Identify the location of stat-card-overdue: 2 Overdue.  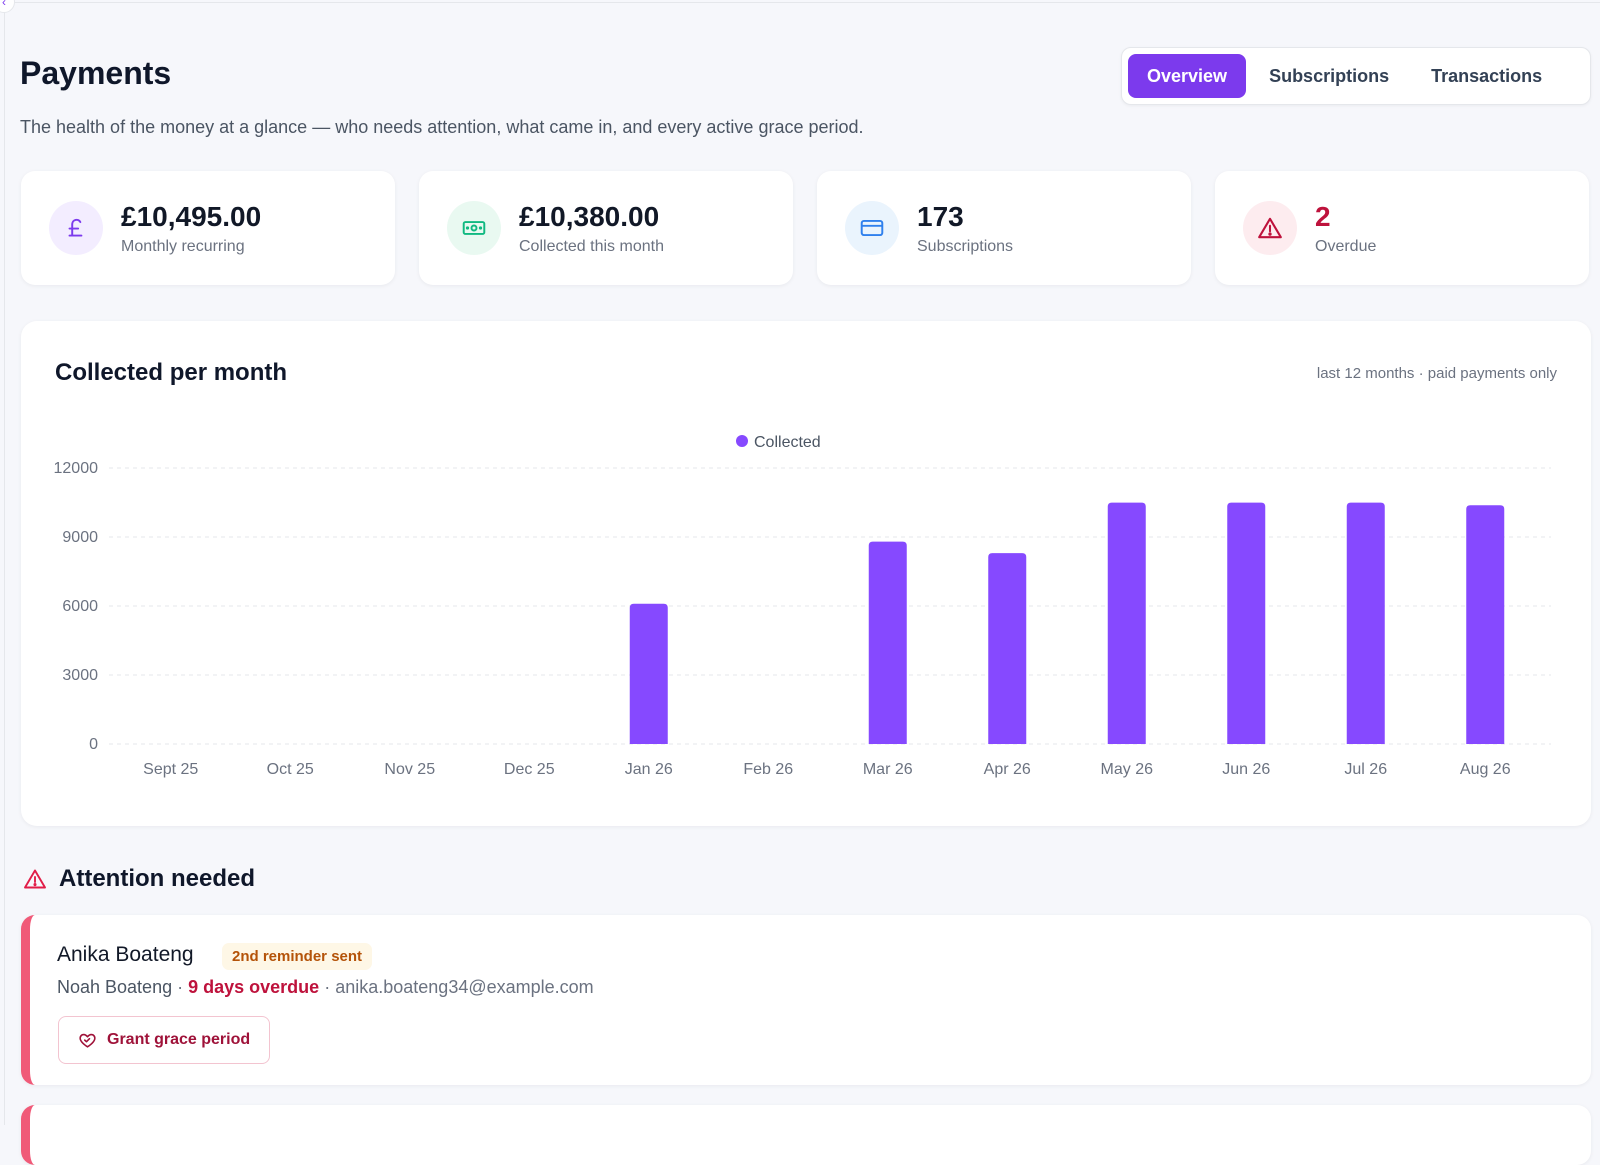
(1402, 228).